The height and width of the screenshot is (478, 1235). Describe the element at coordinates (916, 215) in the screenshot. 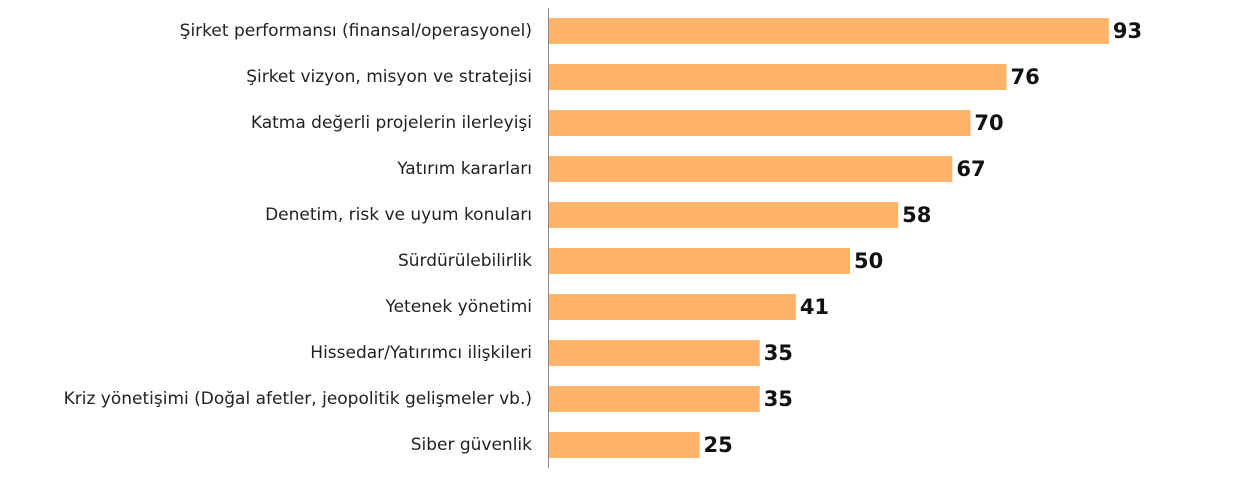

I see `value-label: 58` at that location.